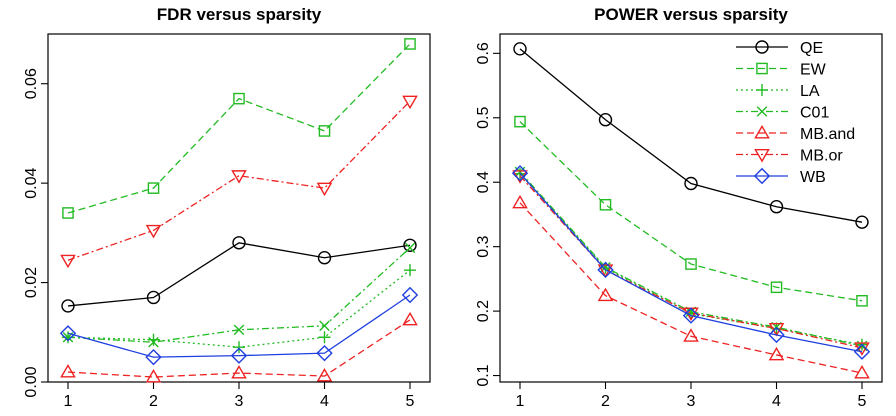  Describe the element at coordinates (239, 14) in the screenshot. I see `chart-title: FDR versus sparsity` at that location.